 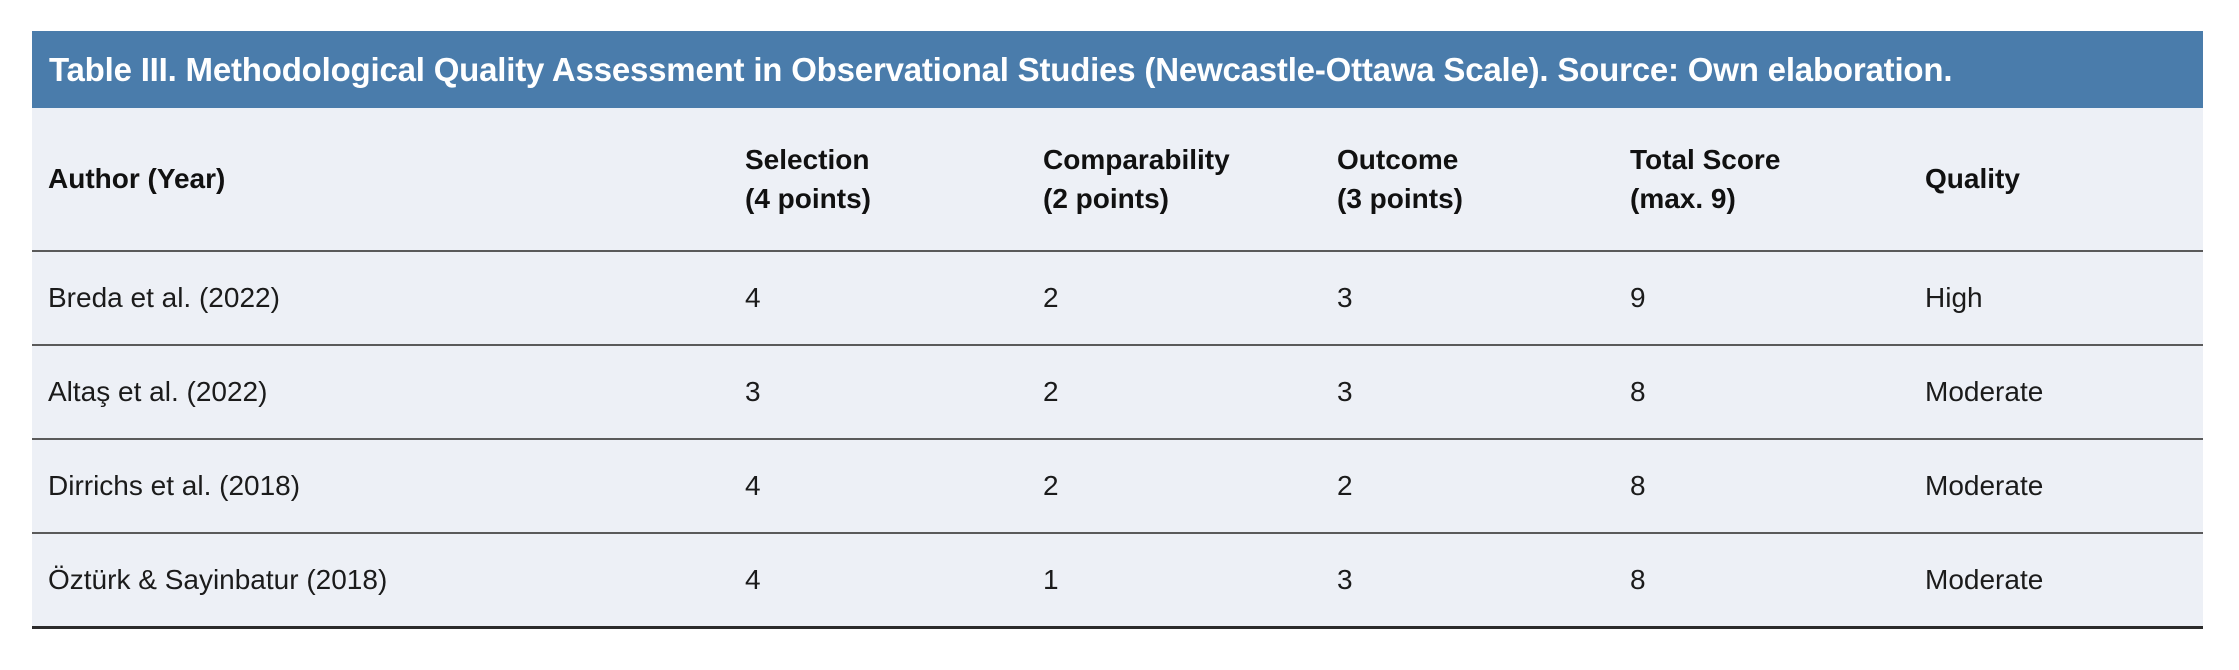 I want to click on table-row: Dirrichs et al. (2018) 4 2 2 8 Moderate, so click(x=1117, y=485).